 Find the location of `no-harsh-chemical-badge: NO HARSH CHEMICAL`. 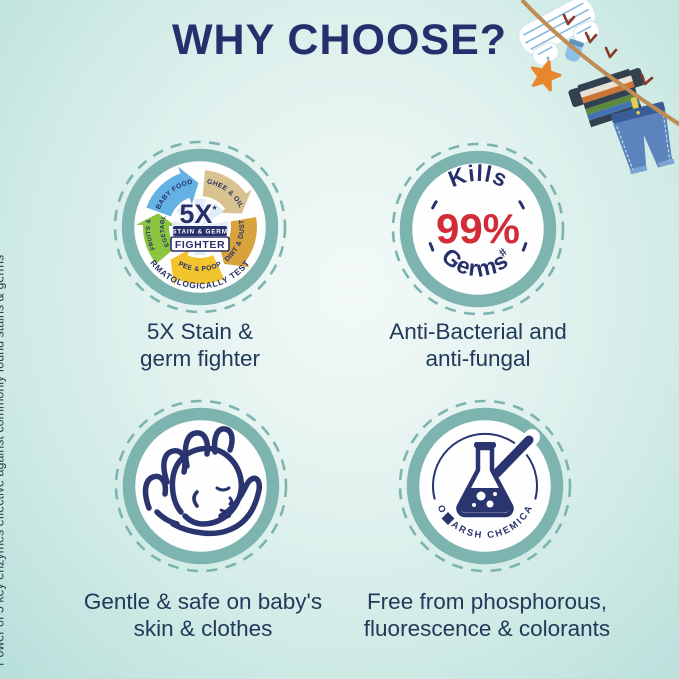

no-harsh-chemical-badge: NO HARSH CHEMICAL is located at coordinates (485, 486).